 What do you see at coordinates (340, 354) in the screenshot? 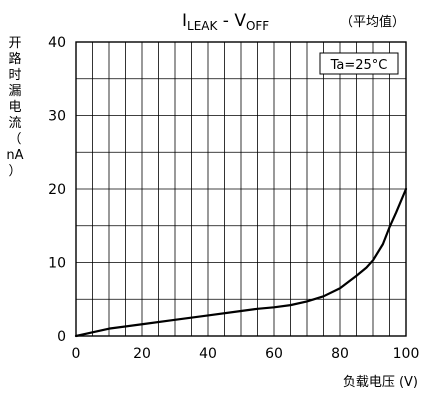
I see `x-tick-label: 80` at bounding box center [340, 354].